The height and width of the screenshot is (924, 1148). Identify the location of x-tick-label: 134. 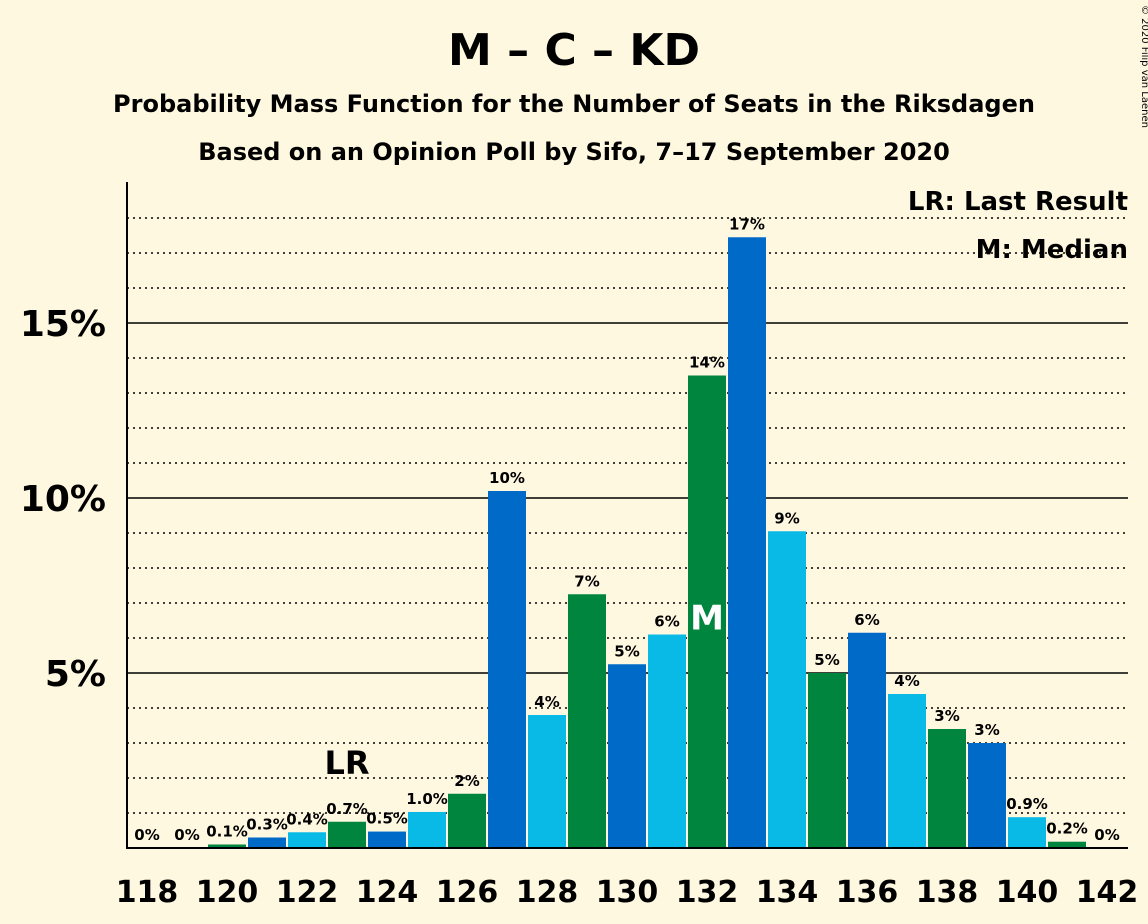
(787, 892).